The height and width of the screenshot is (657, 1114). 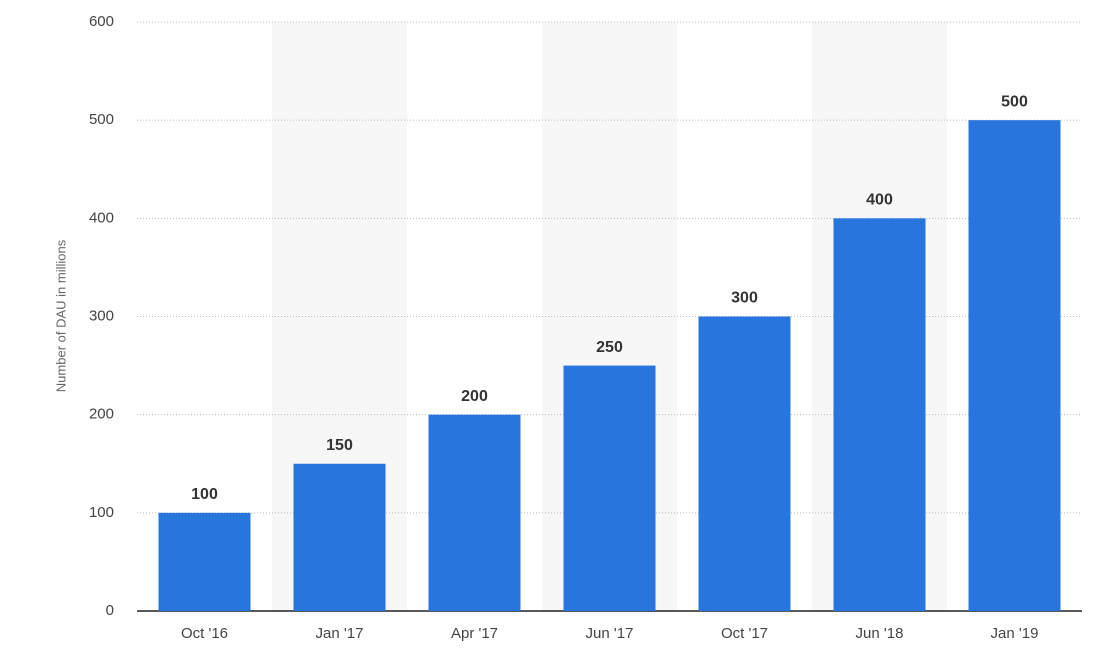 I want to click on y-tick-label: 200, so click(x=101, y=414).